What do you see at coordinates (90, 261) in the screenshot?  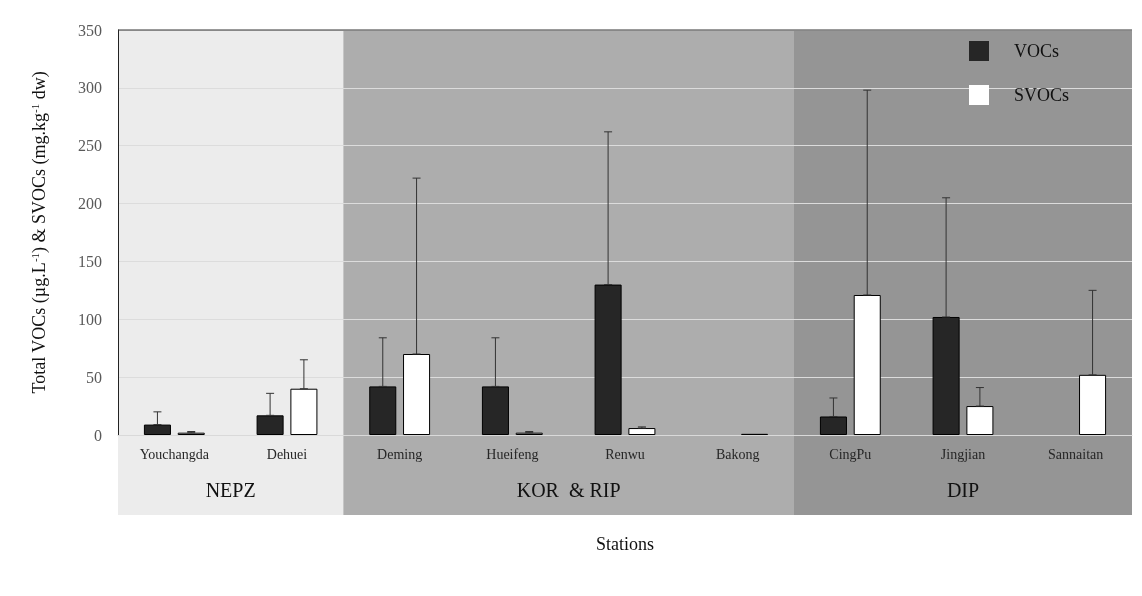 I see `y-tick-label: 150` at bounding box center [90, 261].